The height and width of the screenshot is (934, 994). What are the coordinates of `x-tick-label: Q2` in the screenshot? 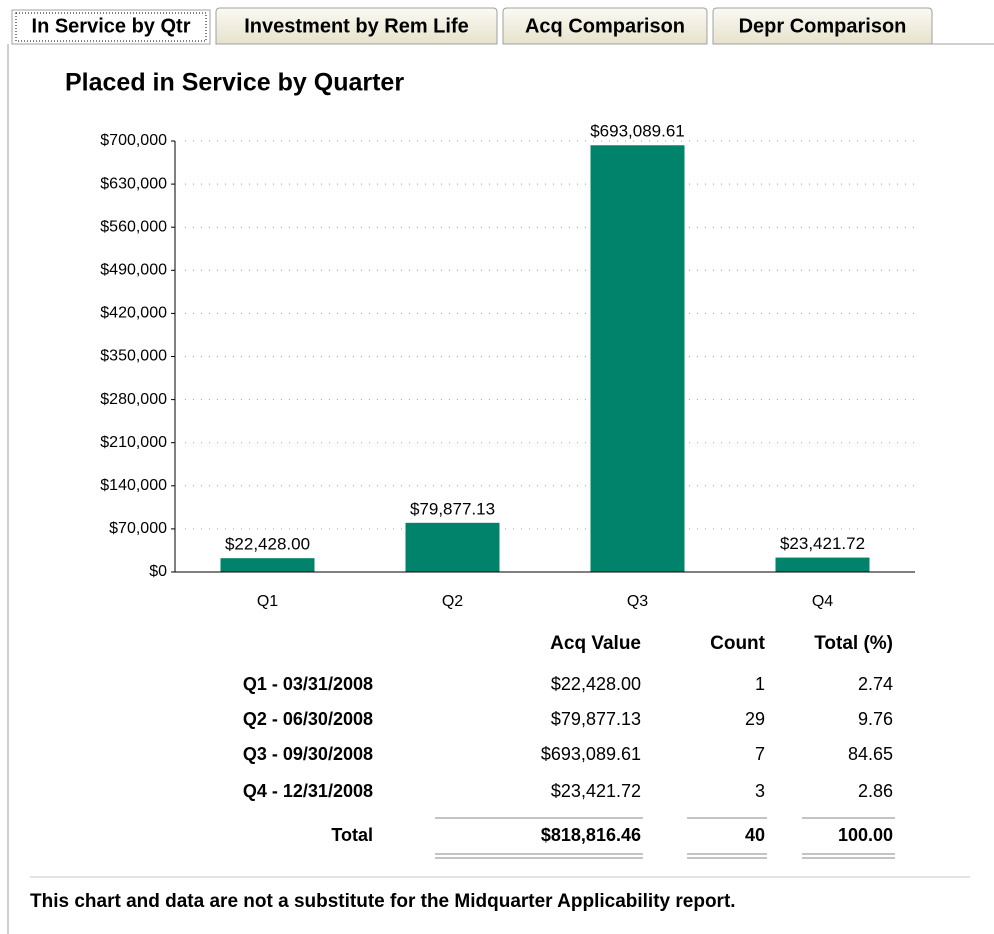 It's located at (452, 601).